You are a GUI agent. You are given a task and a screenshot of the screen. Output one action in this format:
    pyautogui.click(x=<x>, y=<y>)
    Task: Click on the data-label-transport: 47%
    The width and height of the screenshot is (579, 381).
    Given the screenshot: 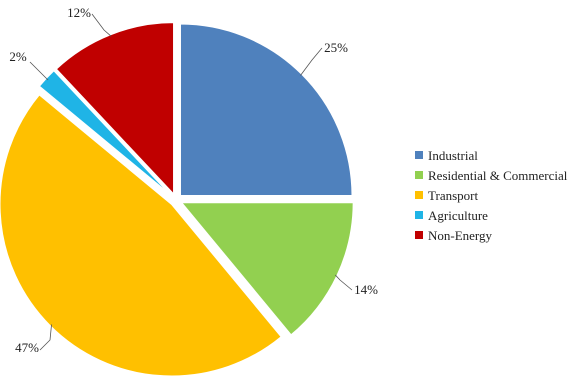 What is the action you would take?
    pyautogui.click(x=27, y=347)
    